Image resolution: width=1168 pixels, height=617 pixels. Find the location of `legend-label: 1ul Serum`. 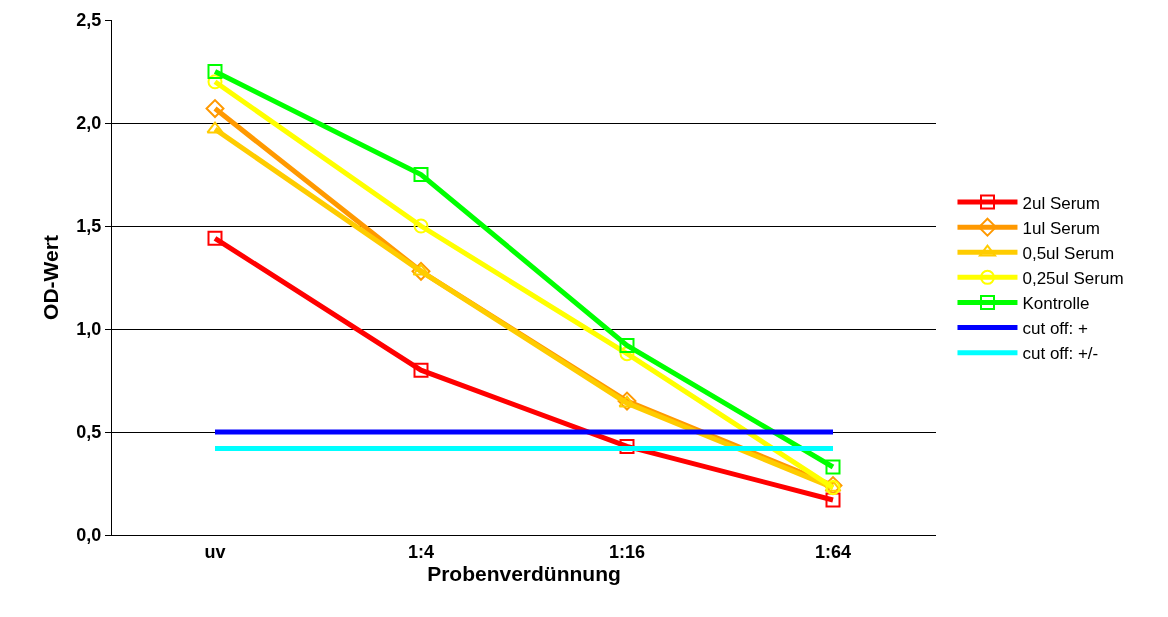

legend-label: 1ul Serum is located at coordinates (1061, 228).